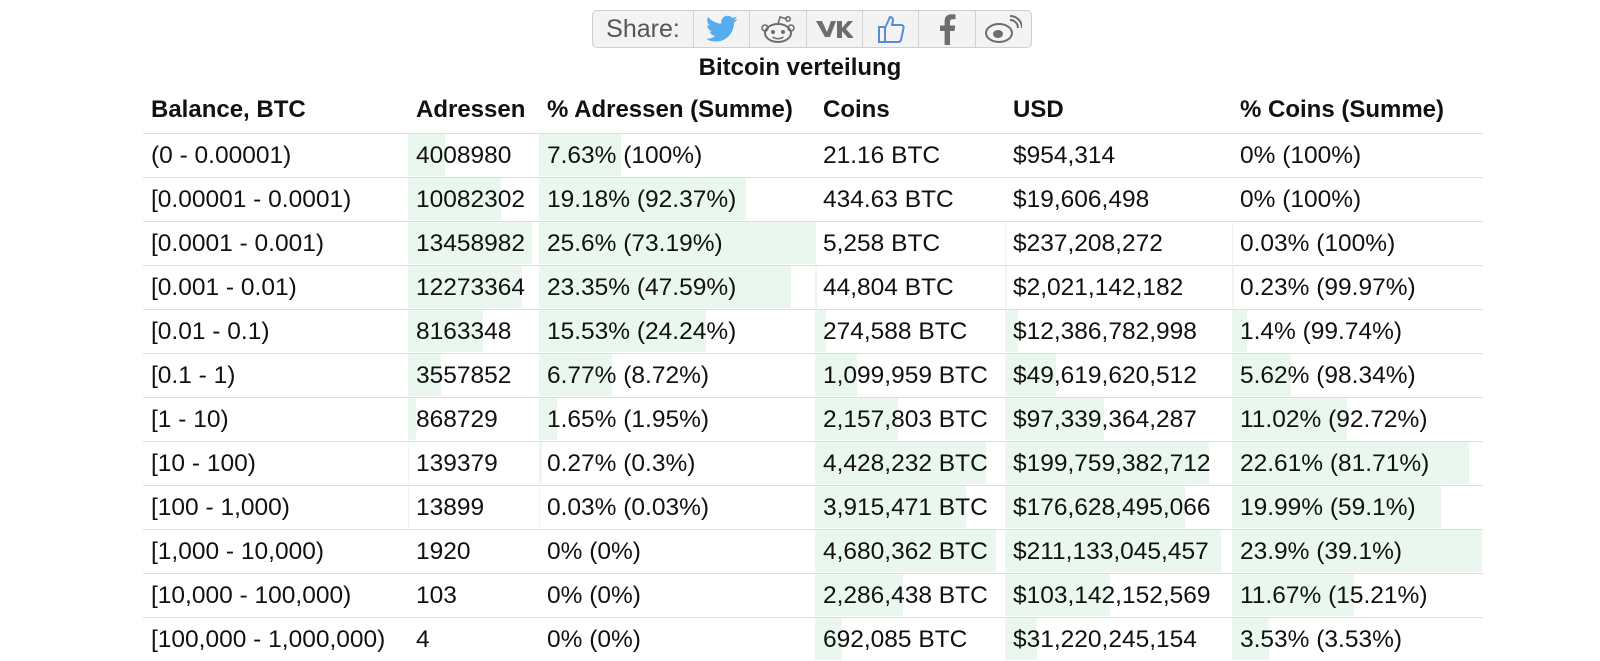 This screenshot has width=1600, height=661. Describe the element at coordinates (1357, 507) in the screenshot. I see `cell-pct-coins: 19.99% (59.1%)` at that location.